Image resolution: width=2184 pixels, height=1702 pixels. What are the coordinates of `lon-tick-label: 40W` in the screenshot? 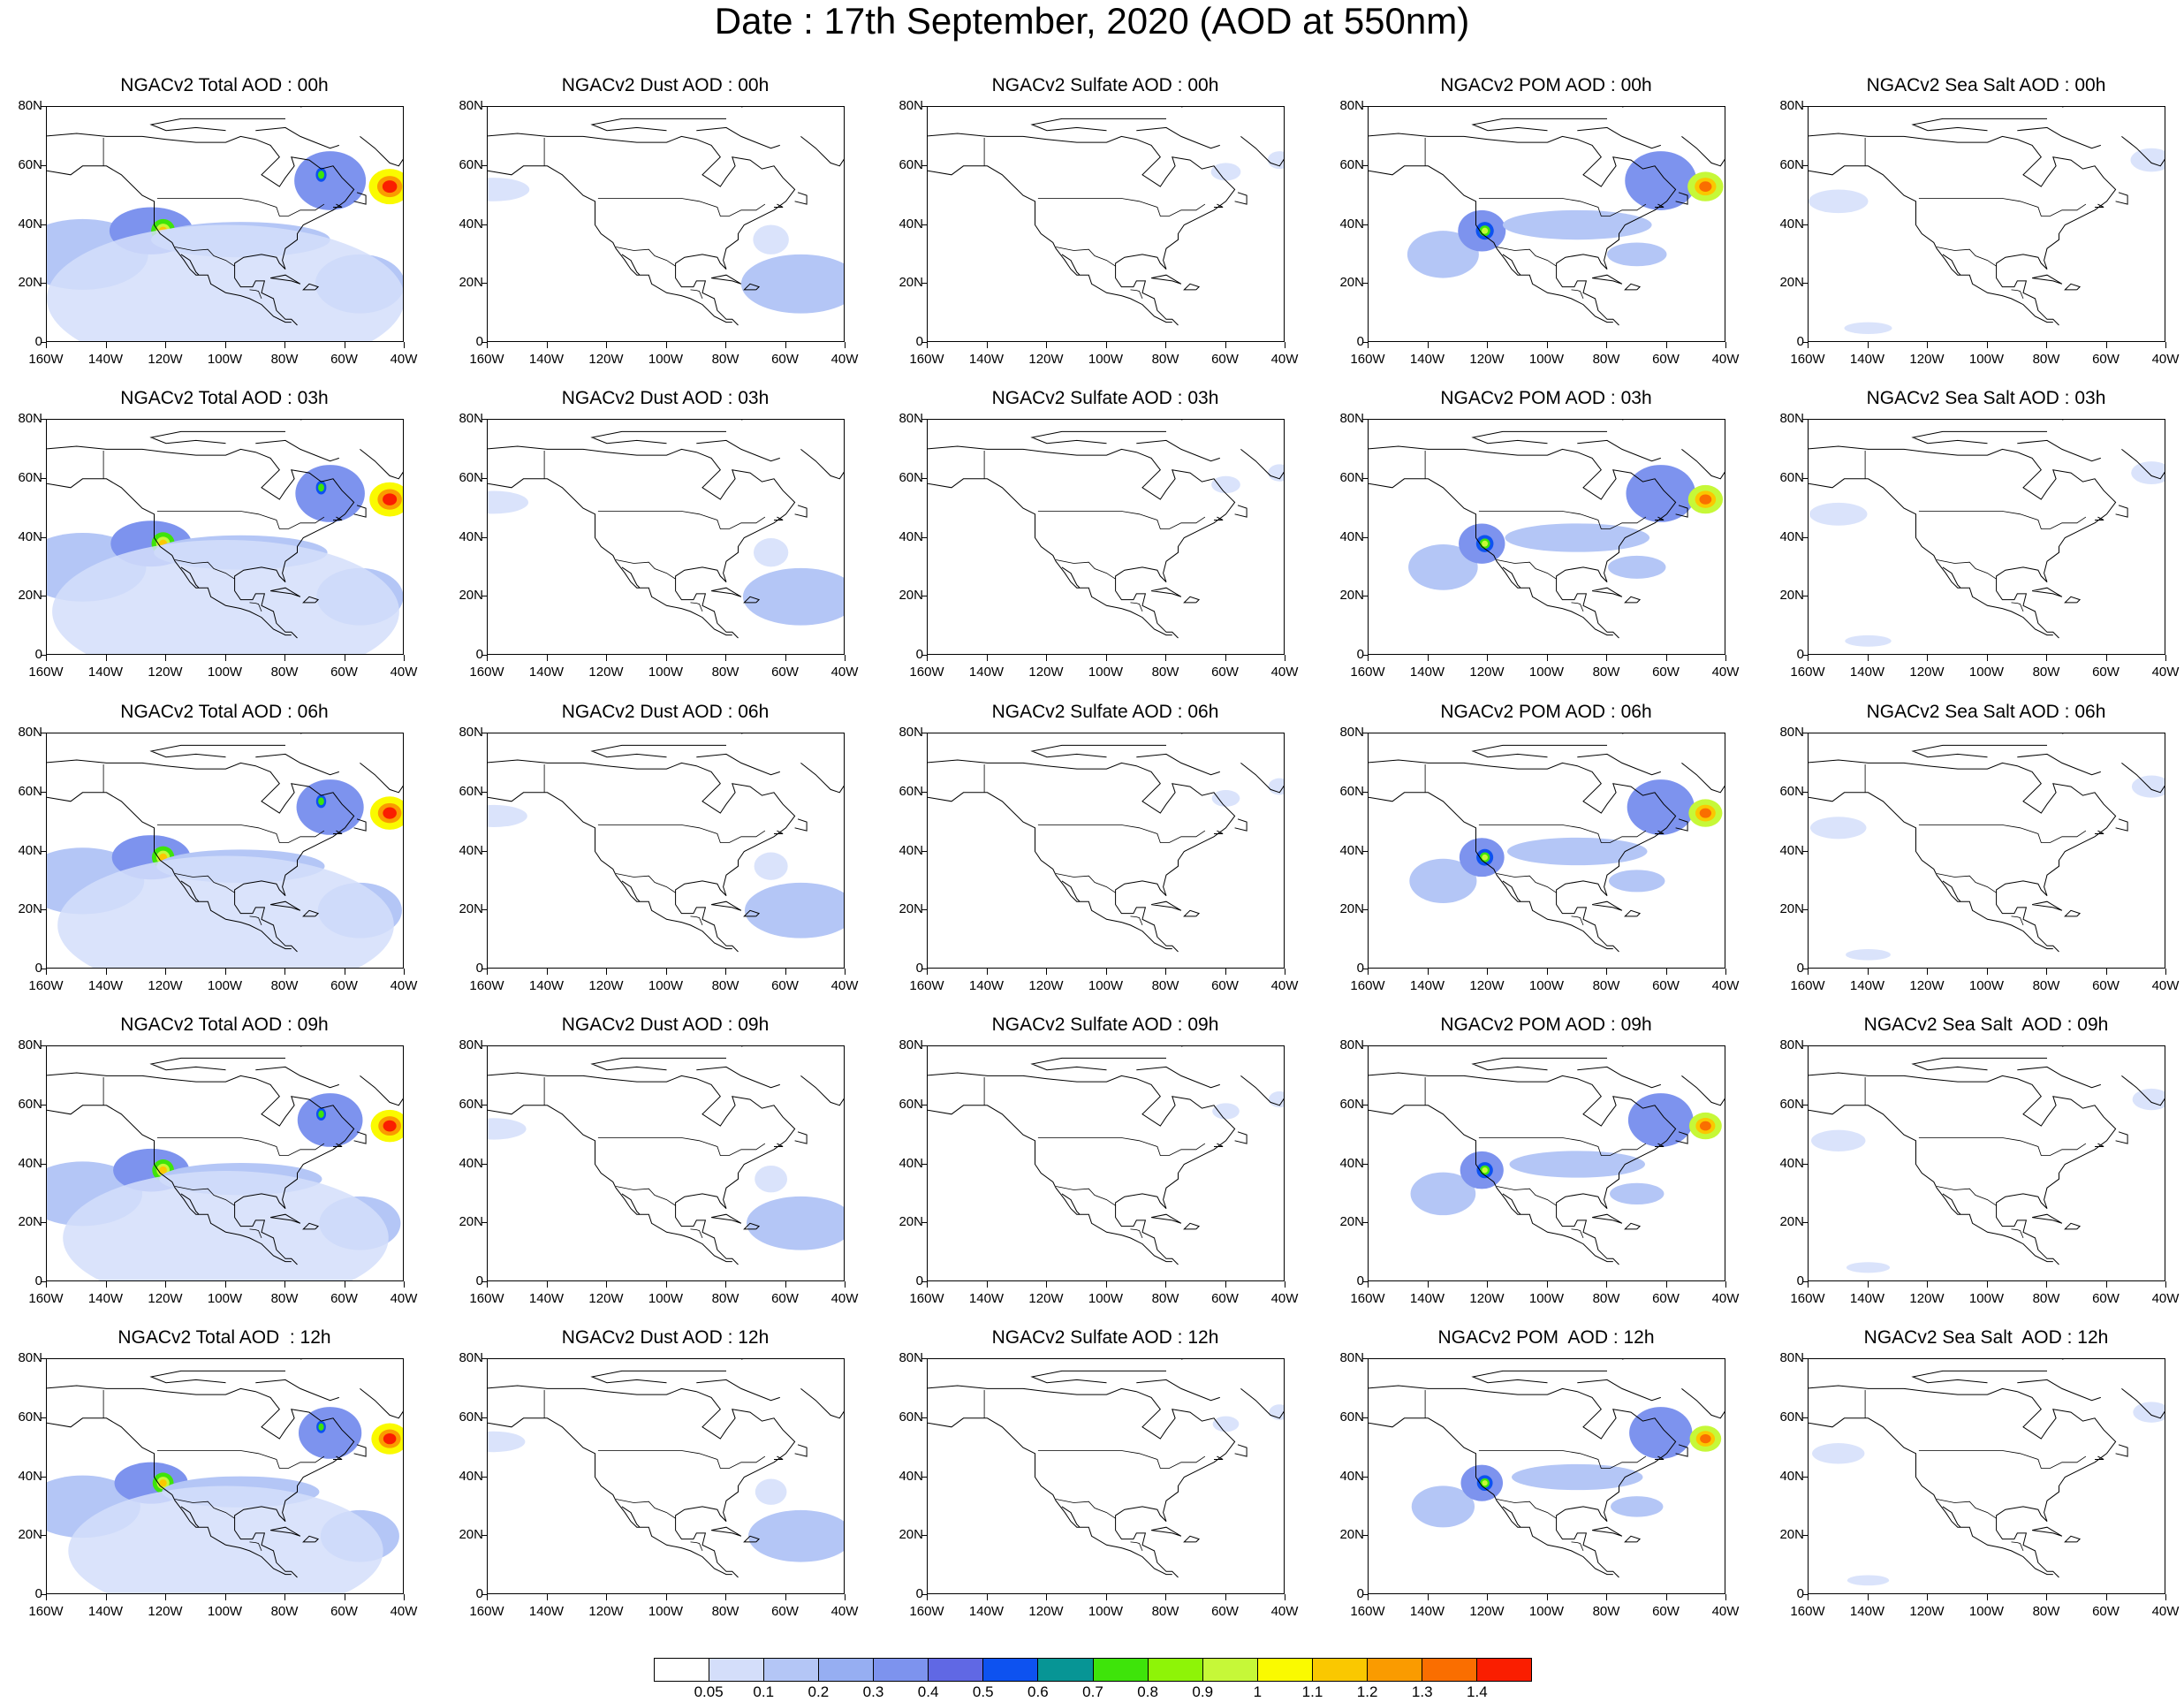 It's located at (2165, 359).